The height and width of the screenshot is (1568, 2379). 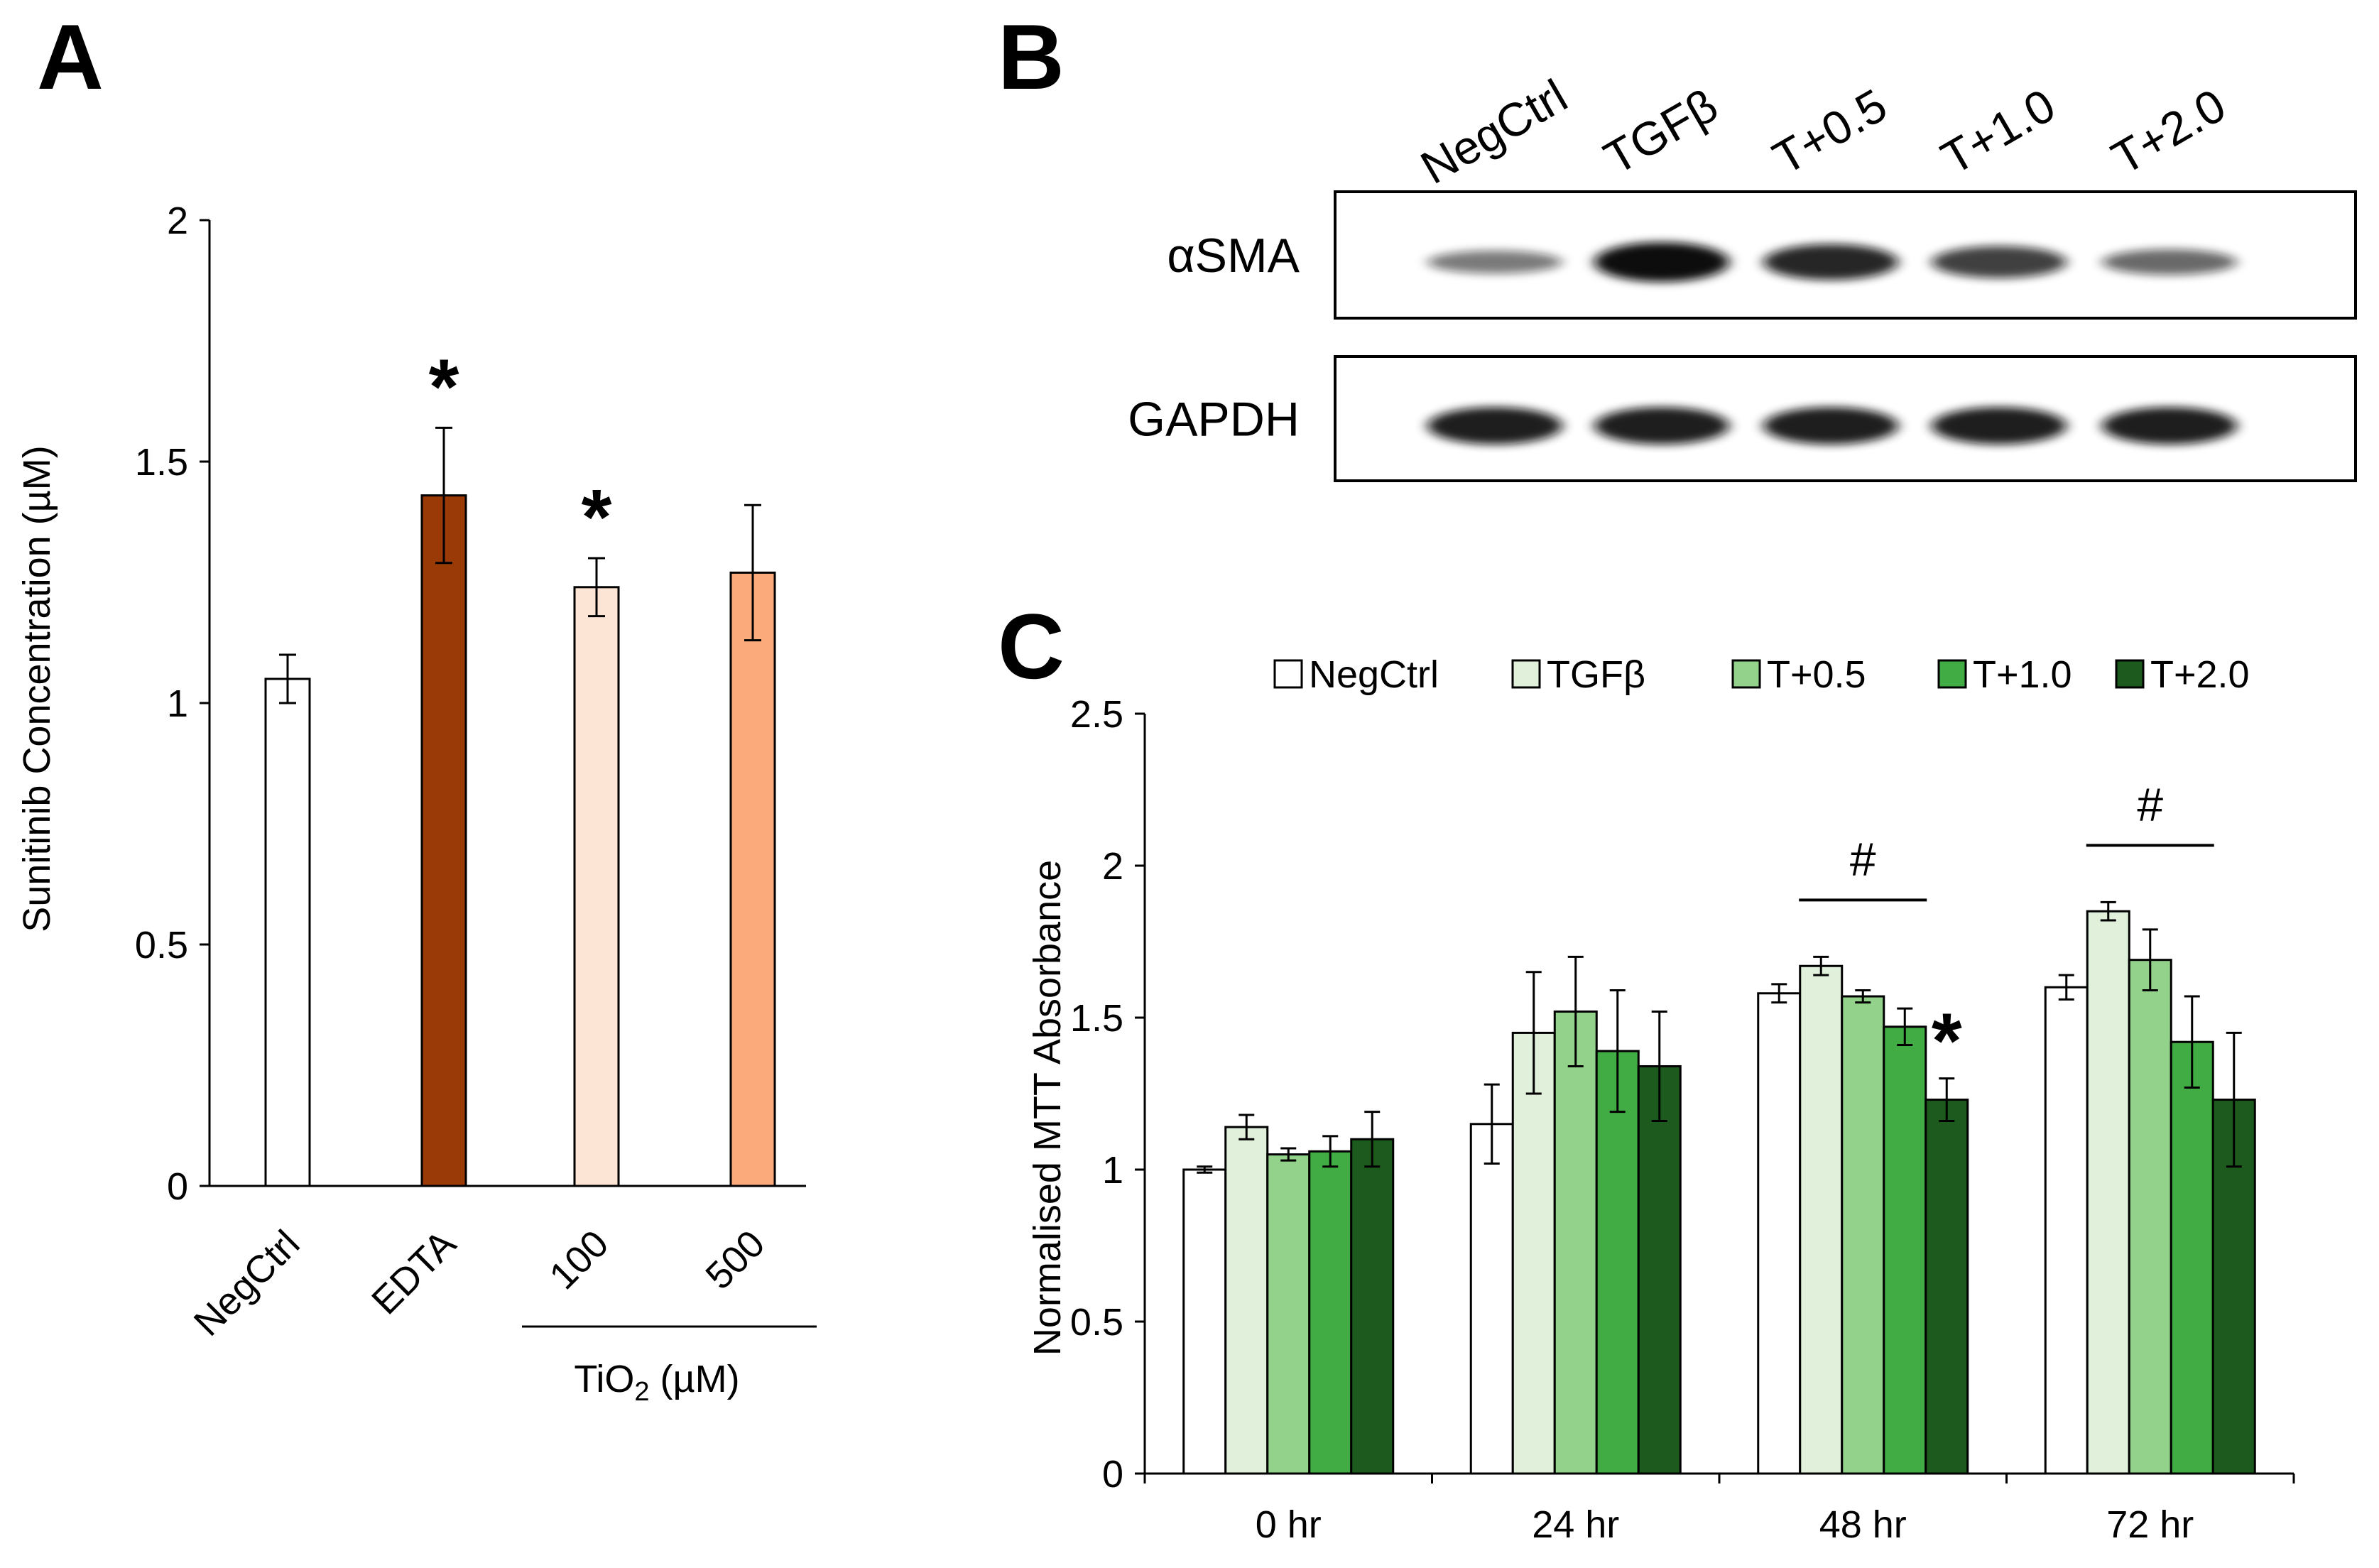 What do you see at coordinates (70, 57) in the screenshot?
I see `panel-a-letter: A` at bounding box center [70, 57].